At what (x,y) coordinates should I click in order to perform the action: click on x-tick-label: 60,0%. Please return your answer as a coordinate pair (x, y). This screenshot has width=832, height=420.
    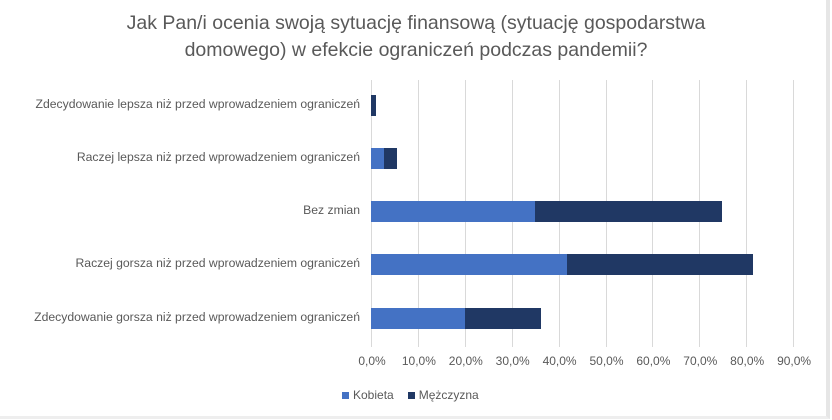
    Looking at the image, I should click on (653, 361).